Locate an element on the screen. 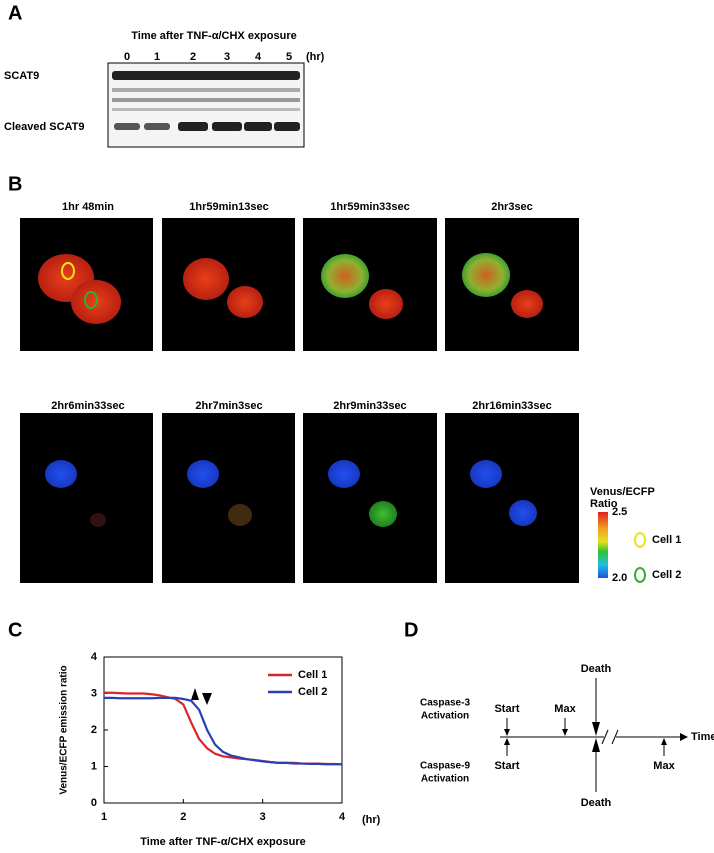 The width and height of the screenshot is (714, 853). band-label: Cleaved SCAT9 is located at coordinates (44, 127).